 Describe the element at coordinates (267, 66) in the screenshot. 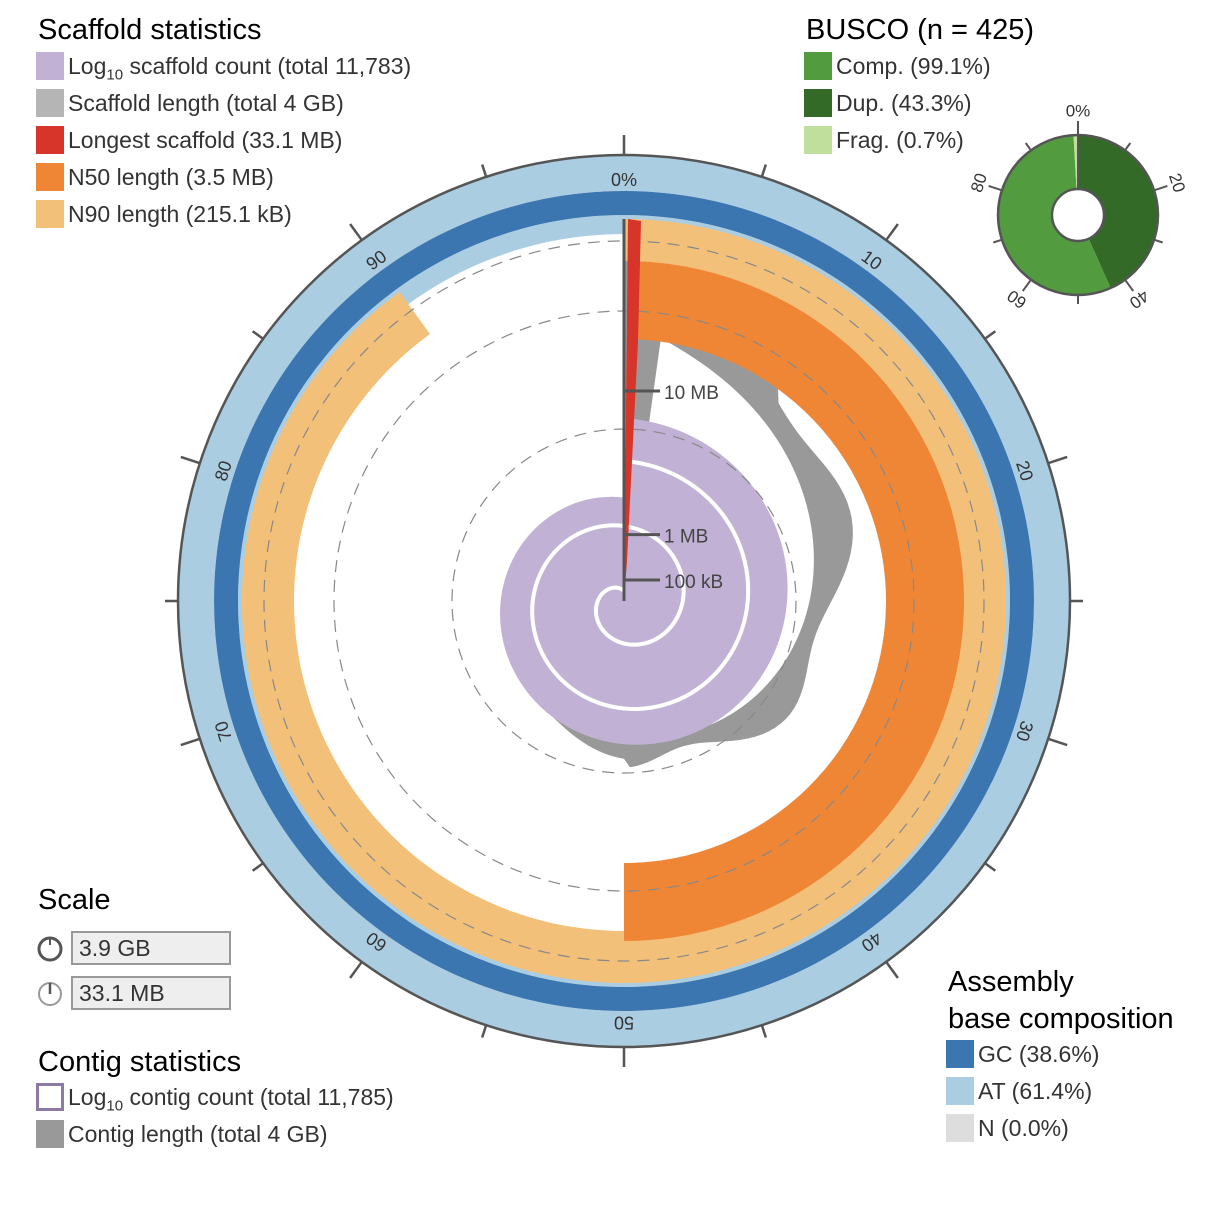

I see `scaffold-legend-item-text-suffix: scaffold count (total 11,783)` at that location.